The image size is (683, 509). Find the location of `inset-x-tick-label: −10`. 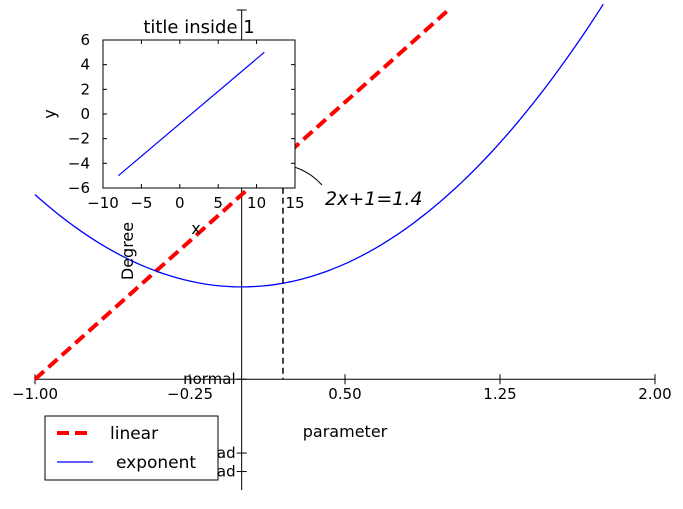

inset-x-tick-label: −10 is located at coordinates (103, 203).